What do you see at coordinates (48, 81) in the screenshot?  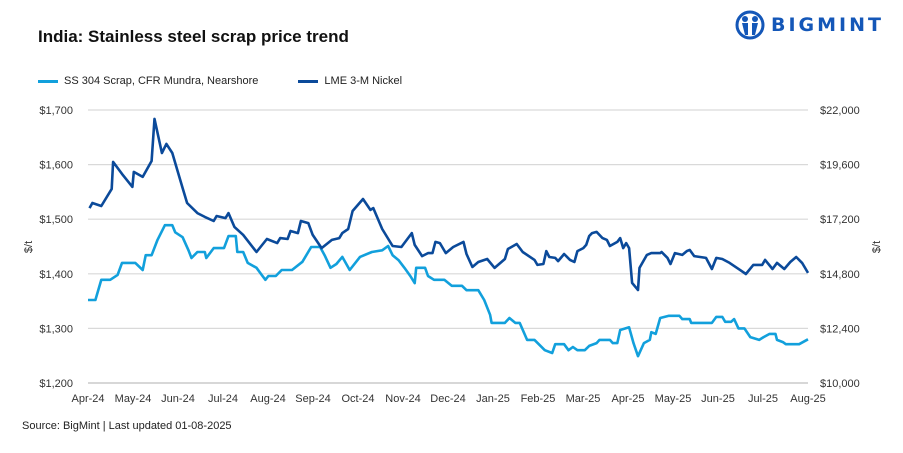 I see `legend-swatch-ss304` at bounding box center [48, 81].